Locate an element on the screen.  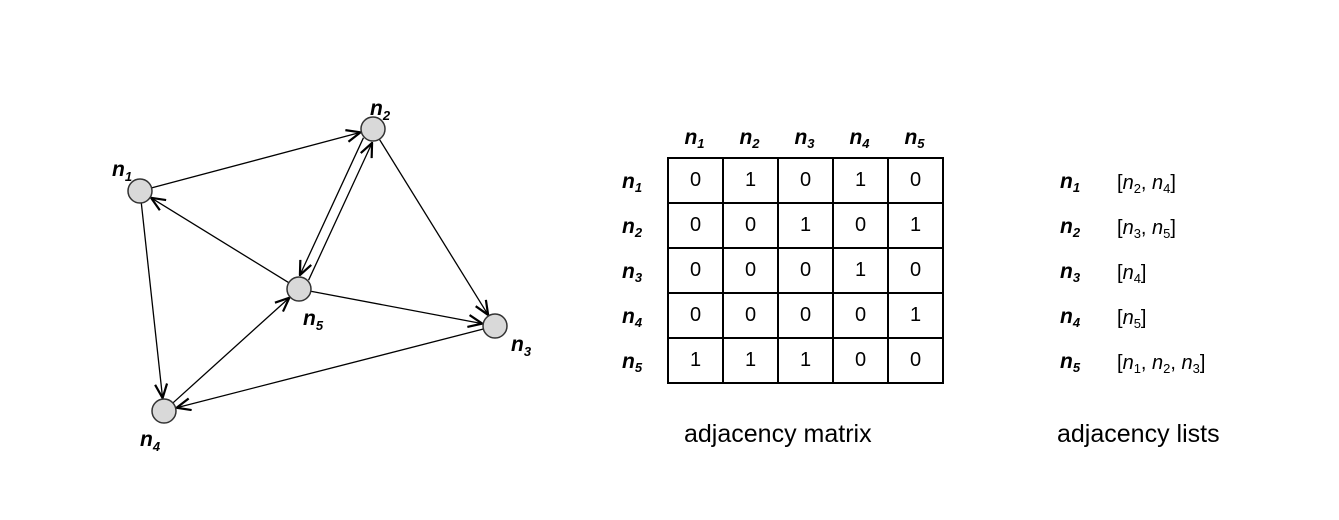
node-n1 is located at coordinates (140, 191).